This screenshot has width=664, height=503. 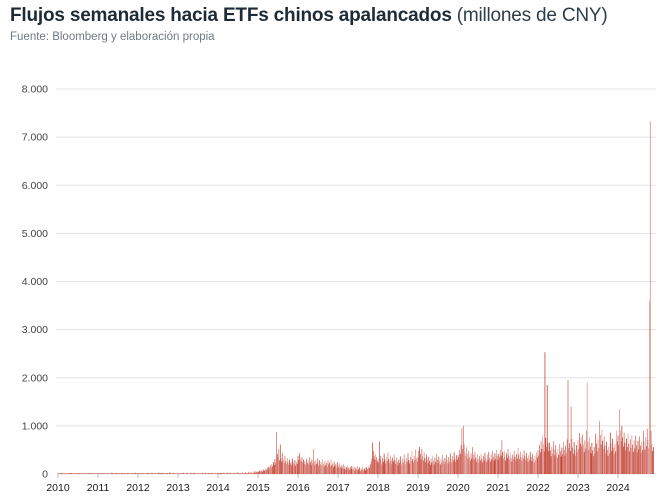 What do you see at coordinates (35, 426) in the screenshot?
I see `y-tick-label: 1.000` at bounding box center [35, 426].